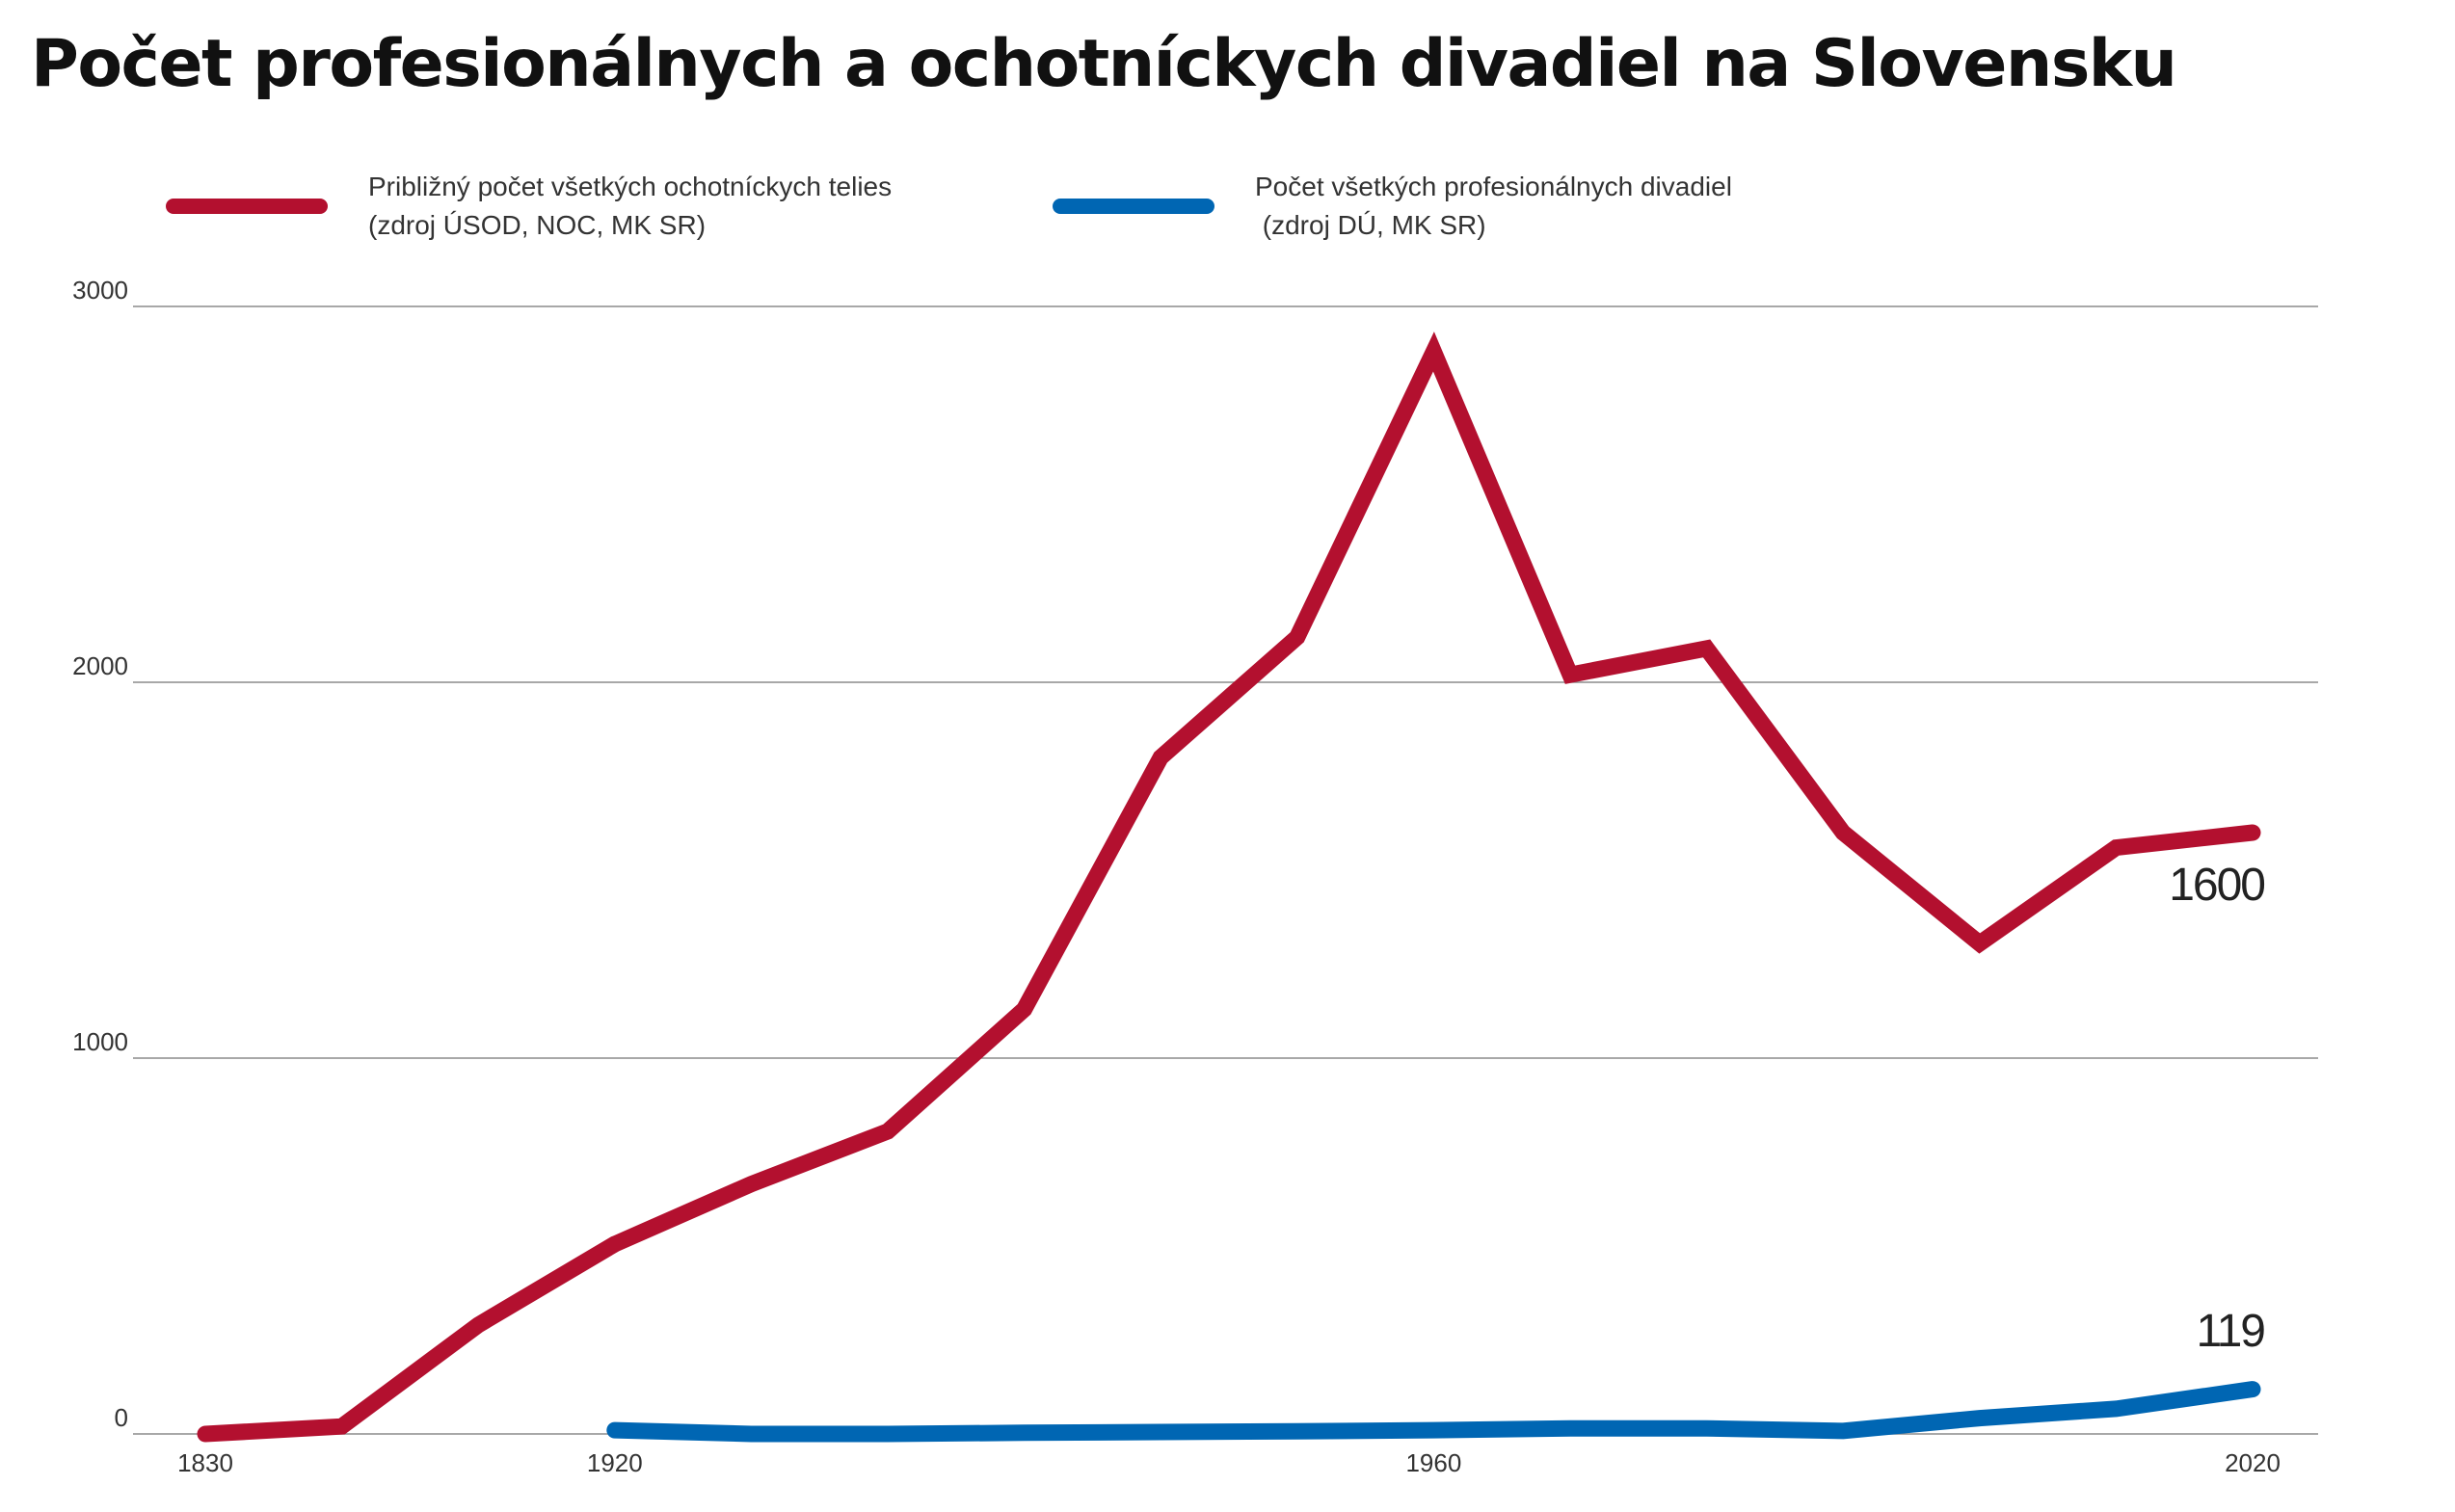 This screenshot has height=1512, width=2455. What do you see at coordinates (615, 1462) in the screenshot?
I see `x-tick-label: 1920` at bounding box center [615, 1462].